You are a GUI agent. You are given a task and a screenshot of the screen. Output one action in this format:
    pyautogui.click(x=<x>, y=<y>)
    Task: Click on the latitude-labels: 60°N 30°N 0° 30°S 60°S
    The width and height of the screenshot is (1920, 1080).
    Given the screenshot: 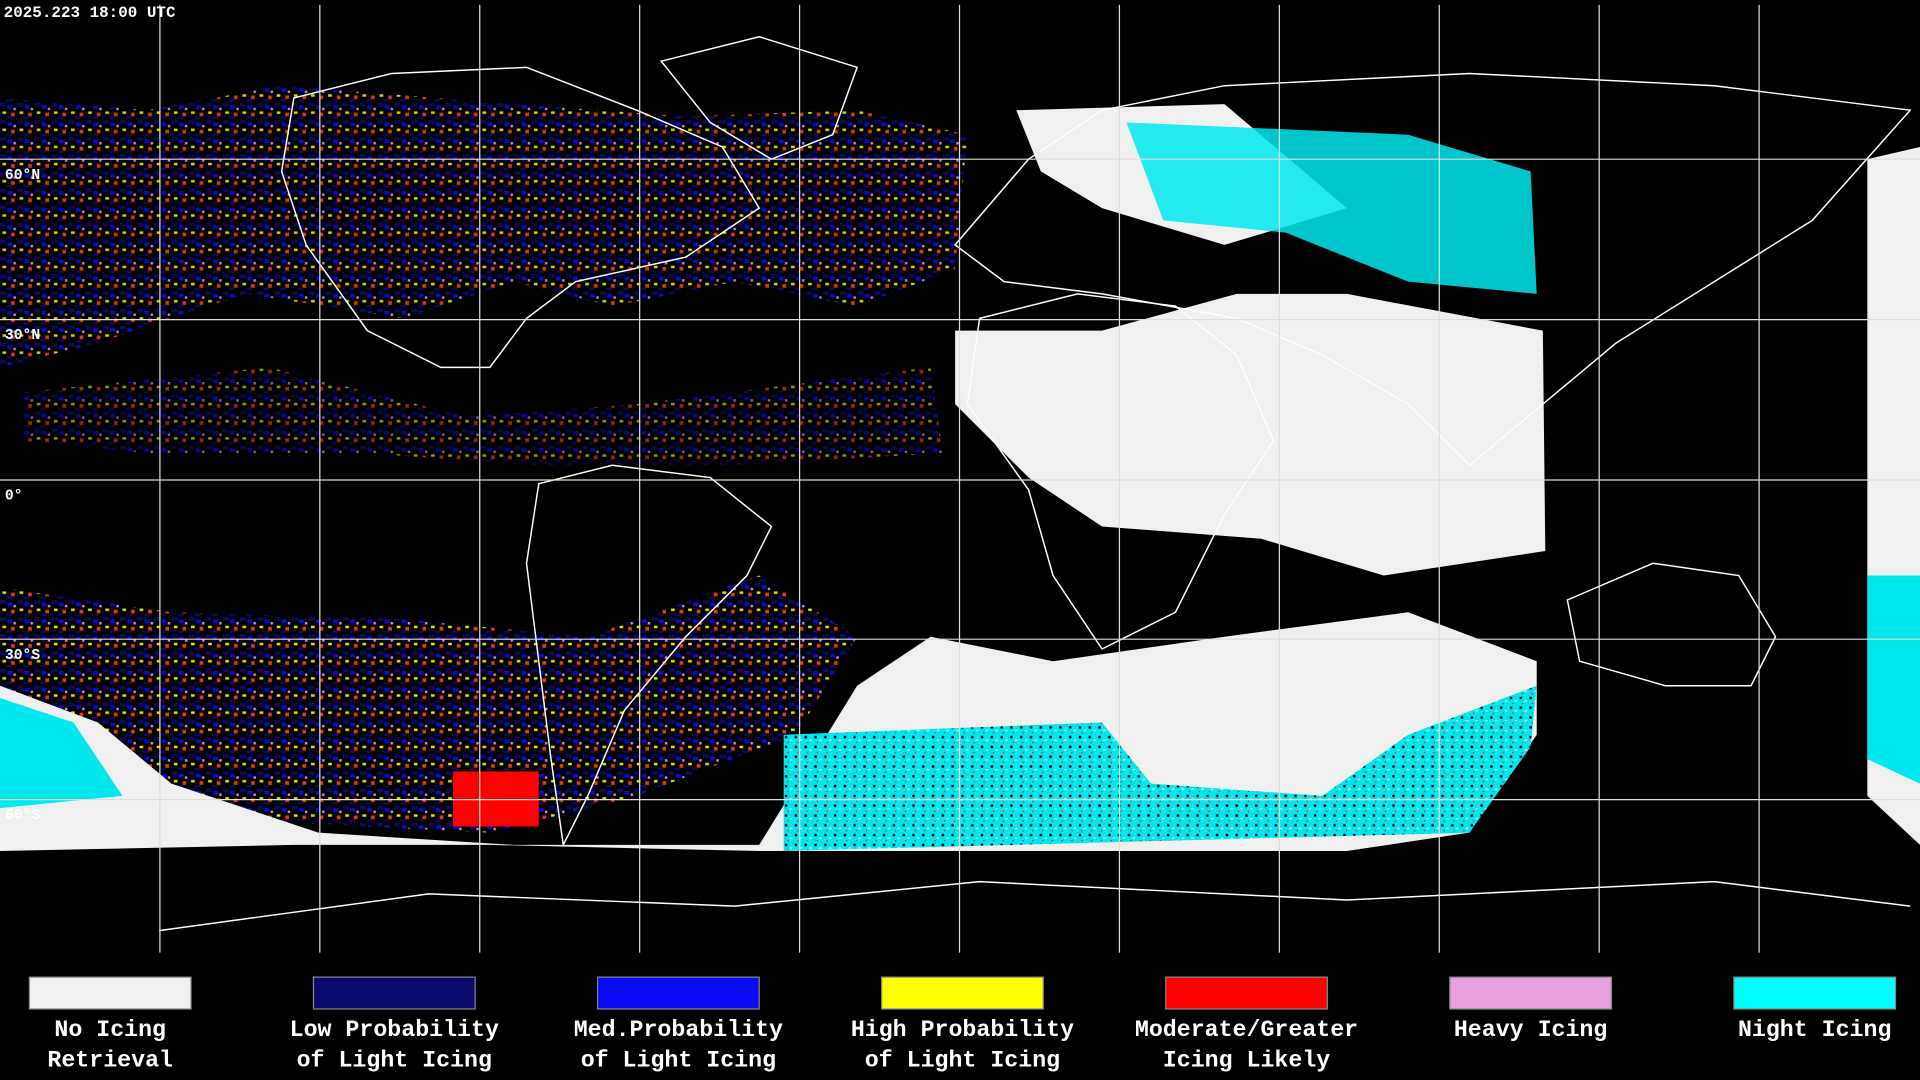 What is the action you would take?
    pyautogui.click(x=22, y=496)
    